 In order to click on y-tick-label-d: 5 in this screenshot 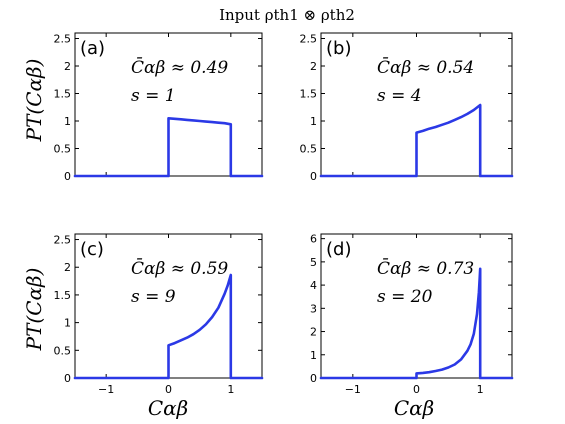, I will do `click(313, 262)`.